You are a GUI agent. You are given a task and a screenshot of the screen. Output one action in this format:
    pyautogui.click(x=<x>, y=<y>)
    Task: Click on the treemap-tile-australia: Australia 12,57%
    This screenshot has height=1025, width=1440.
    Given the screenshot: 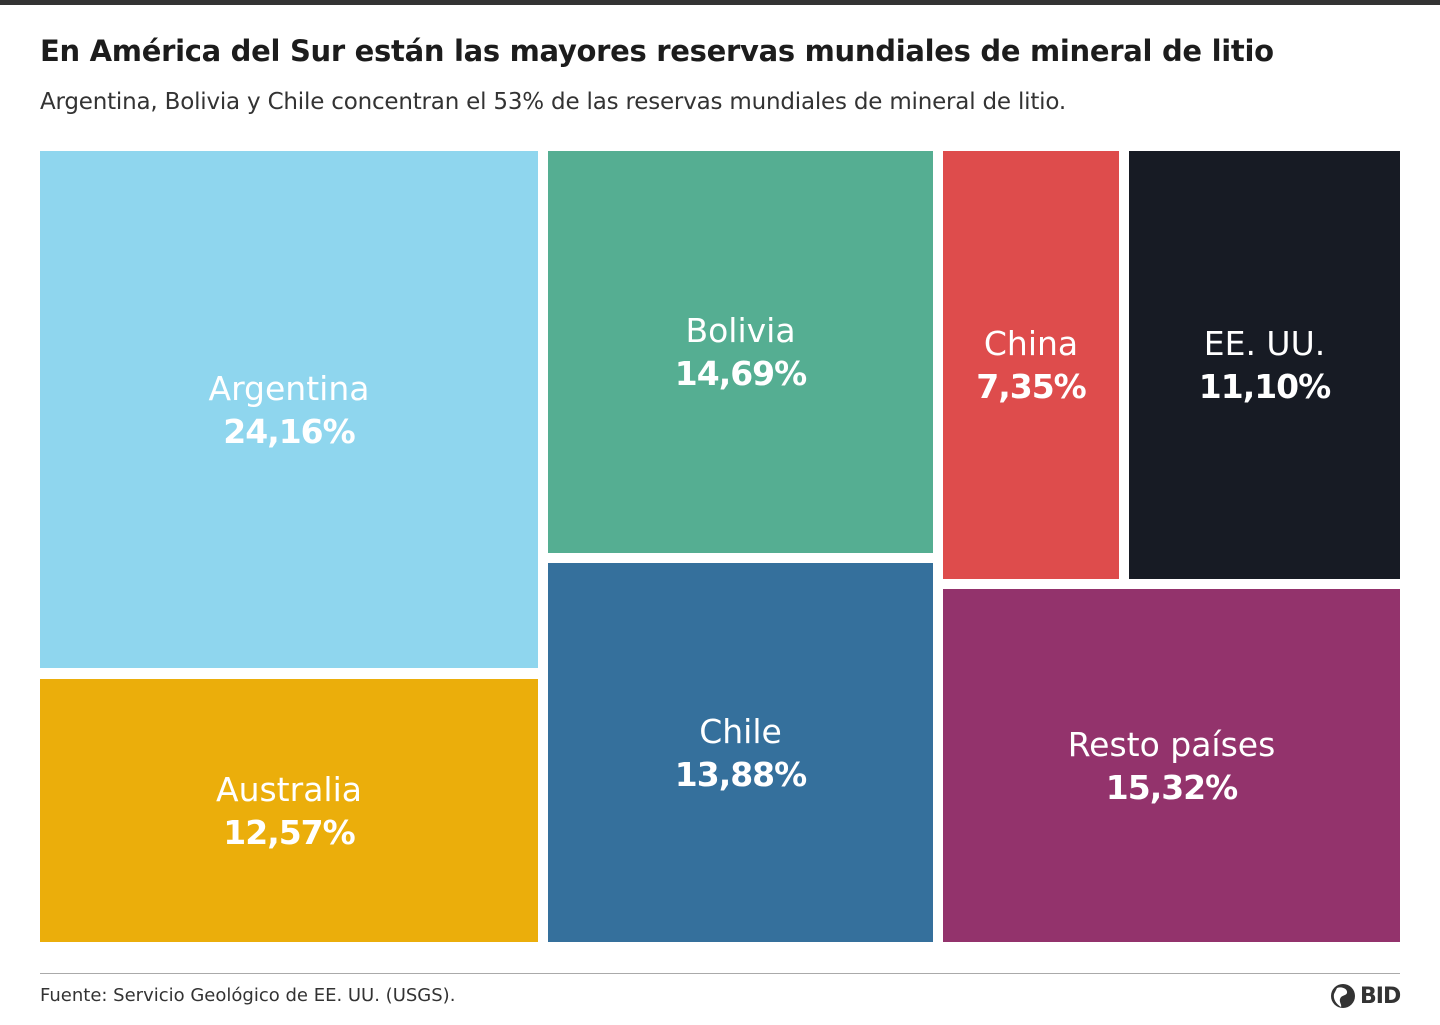 What is the action you would take?
    pyautogui.click(x=289, y=810)
    